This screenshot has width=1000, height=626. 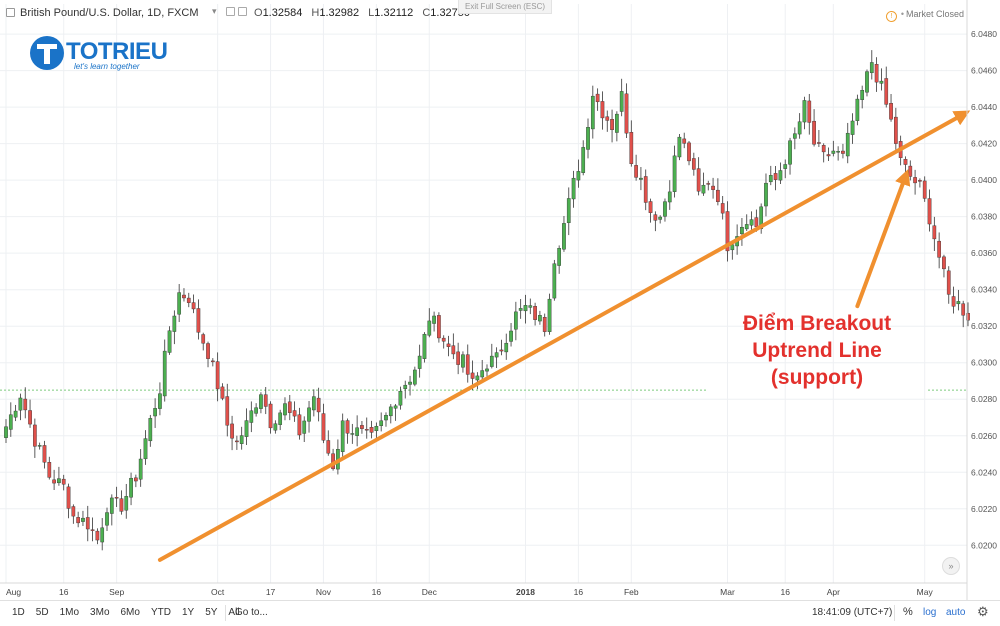 What do you see at coordinates (130, 612) in the screenshot?
I see `range-6mo-button: 6Mo` at bounding box center [130, 612].